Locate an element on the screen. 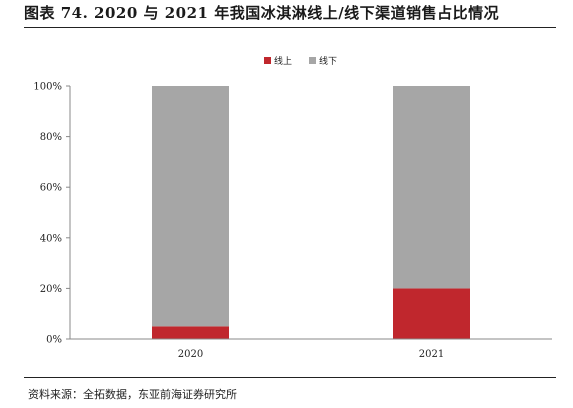 The width and height of the screenshot is (573, 408). x-tick-label: 2021 is located at coordinates (431, 354).